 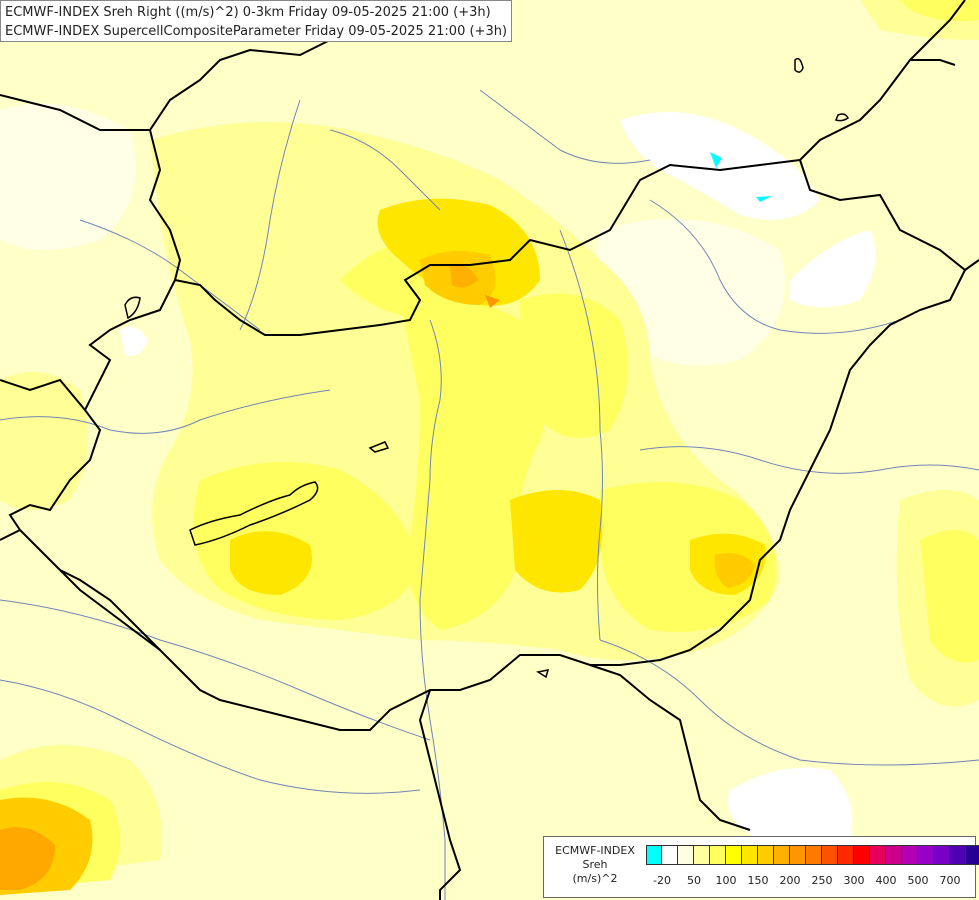 I want to click on legend-tick-label: 100, so click(x=726, y=880).